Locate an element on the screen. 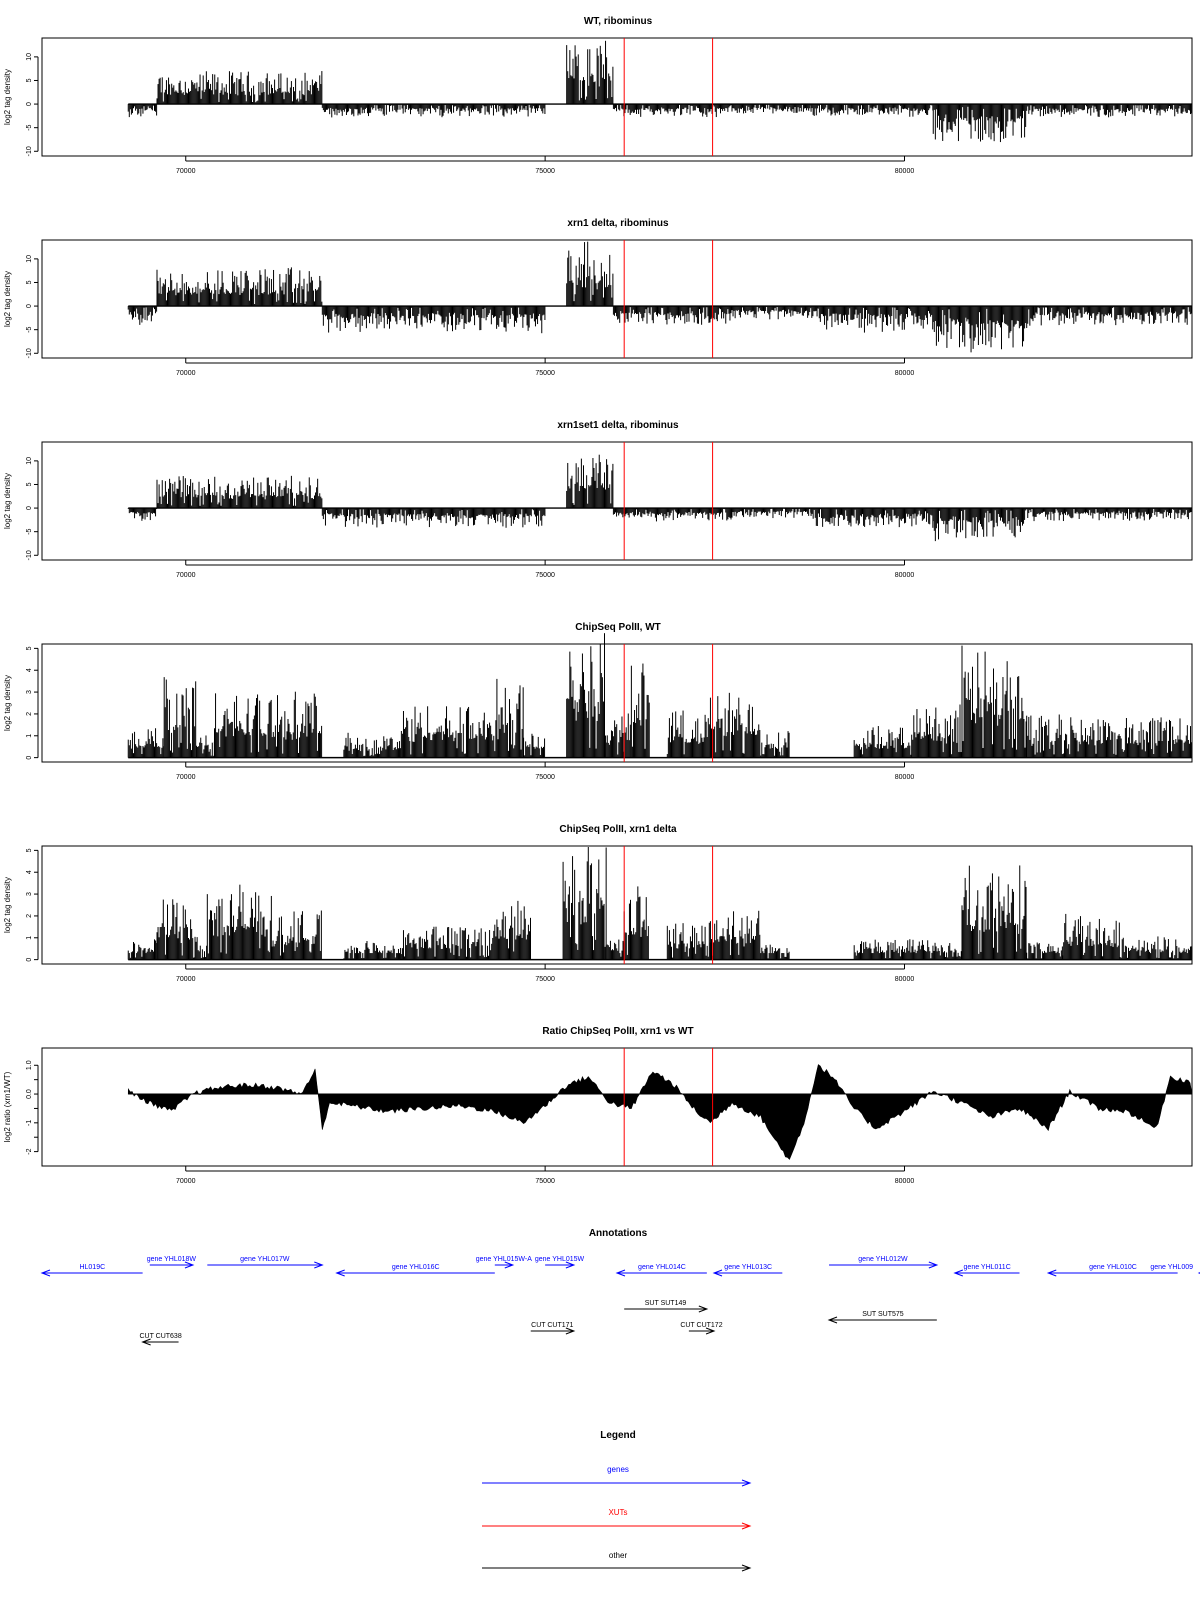 The image size is (1200, 1600). y-tick-label: 1.0 is located at coordinates (29, 1065).